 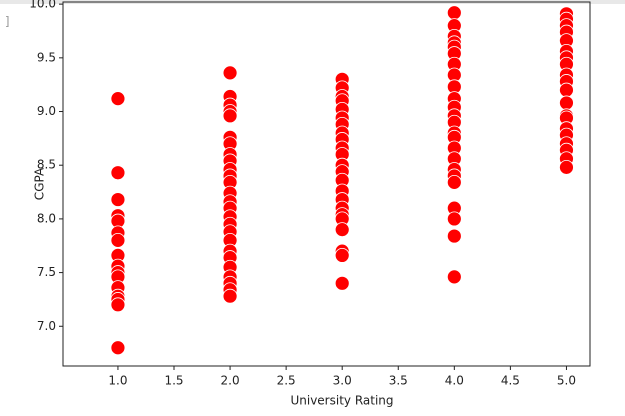 What do you see at coordinates (46, 272) in the screenshot?
I see `y-tick-label: 7.5` at bounding box center [46, 272].